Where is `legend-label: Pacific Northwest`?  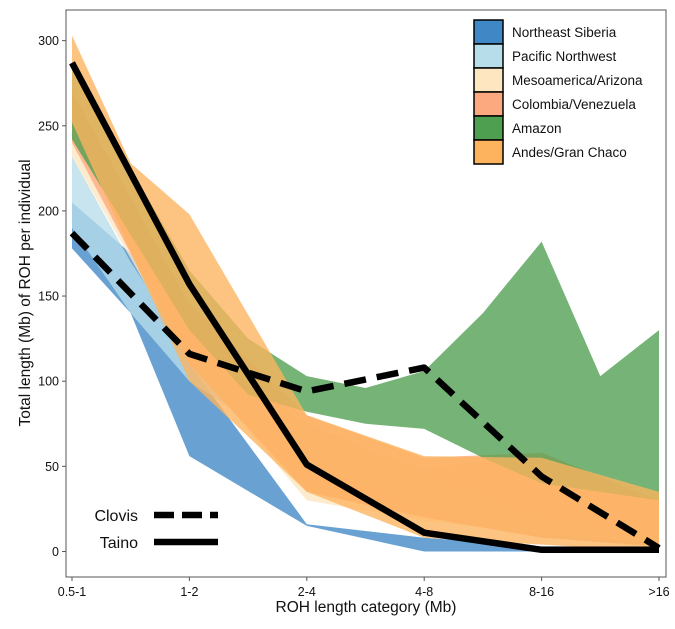
legend-label: Pacific Northwest is located at coordinates (564, 56).